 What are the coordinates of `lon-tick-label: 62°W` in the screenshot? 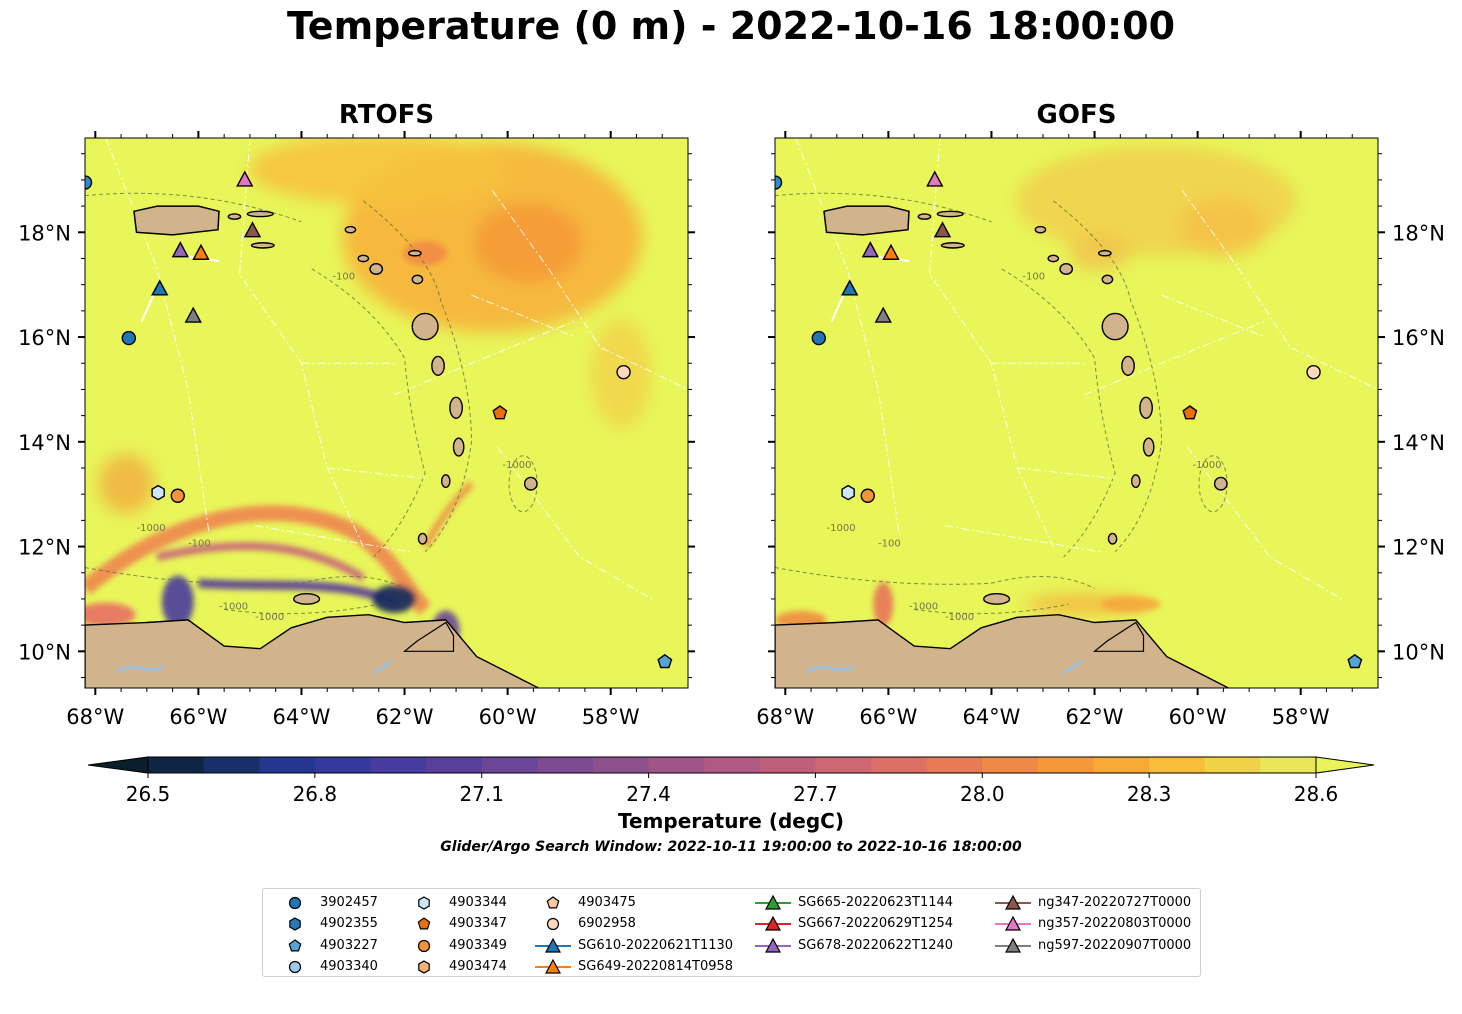 It's located at (405, 717).